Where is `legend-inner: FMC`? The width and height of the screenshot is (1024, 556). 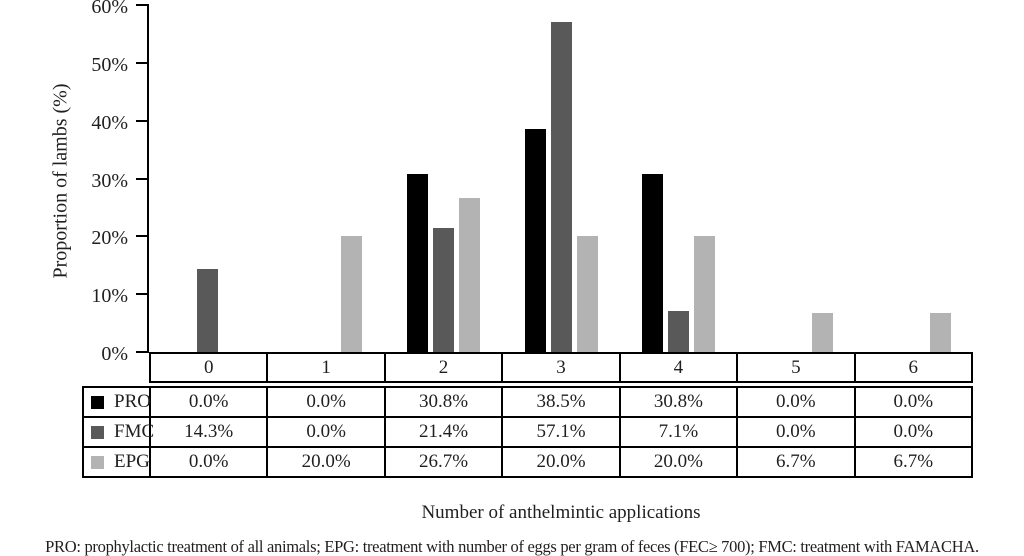
legend-inner: FMC is located at coordinates (119, 432).